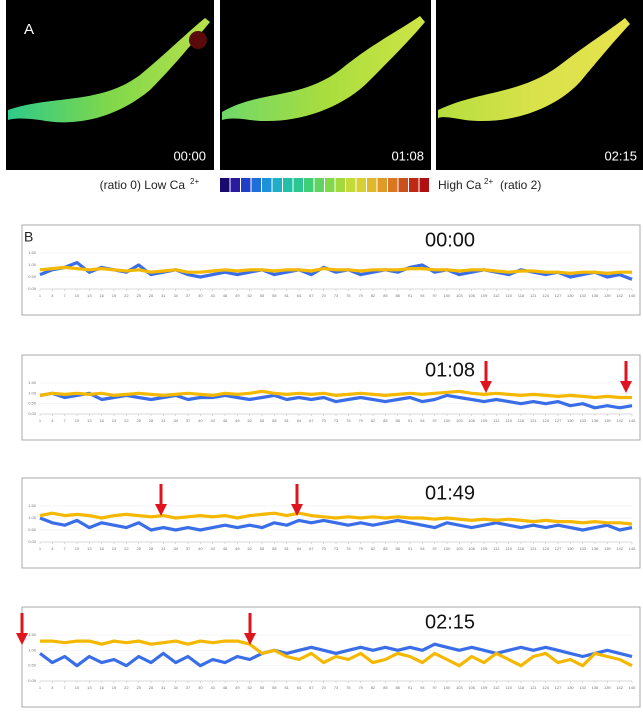  Describe the element at coordinates (410, 687) in the screenshot. I see `x-tick-label: 91` at that location.